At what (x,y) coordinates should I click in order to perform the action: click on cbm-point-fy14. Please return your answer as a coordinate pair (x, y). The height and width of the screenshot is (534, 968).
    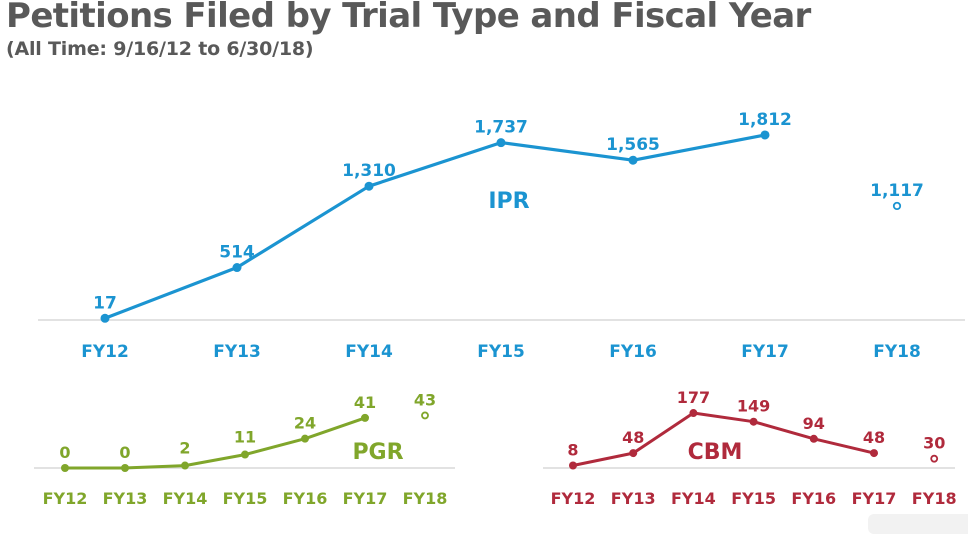
    Looking at the image, I should click on (693, 413).